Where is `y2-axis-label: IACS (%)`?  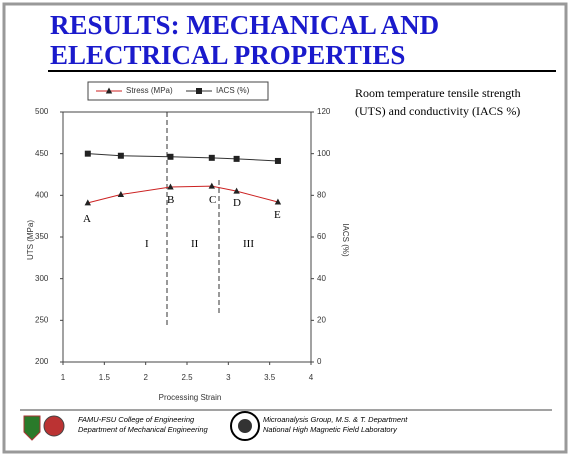 y2-axis-label: IACS (%) is located at coordinates (345, 240).